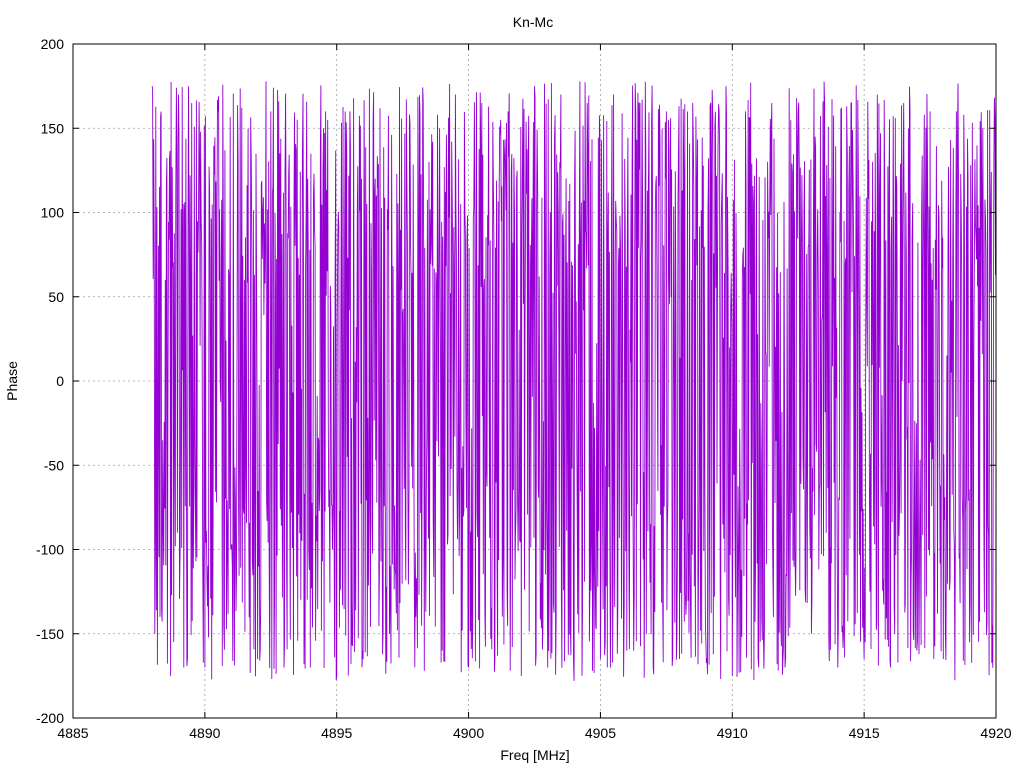 This screenshot has width=1024, height=768. I want to click on y-tick-label: -100, so click(50, 550).